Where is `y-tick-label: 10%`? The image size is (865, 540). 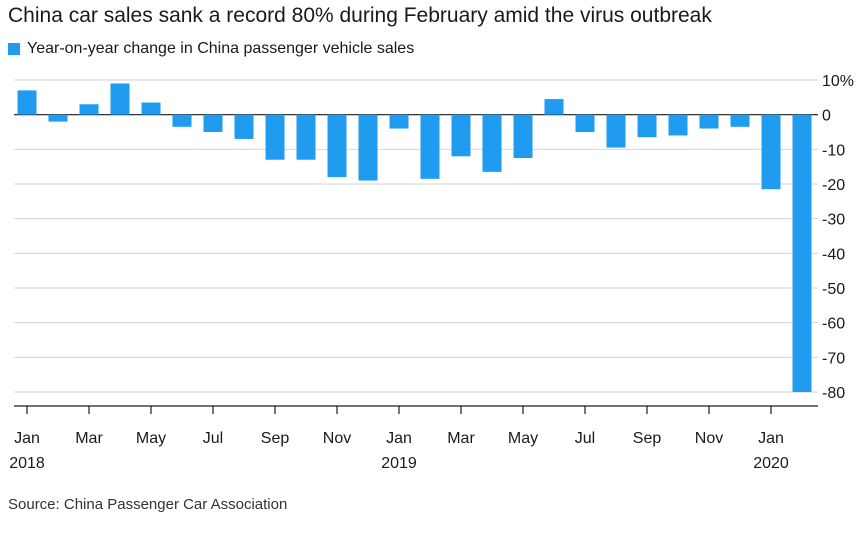
y-tick-label: 10% is located at coordinates (838, 81).